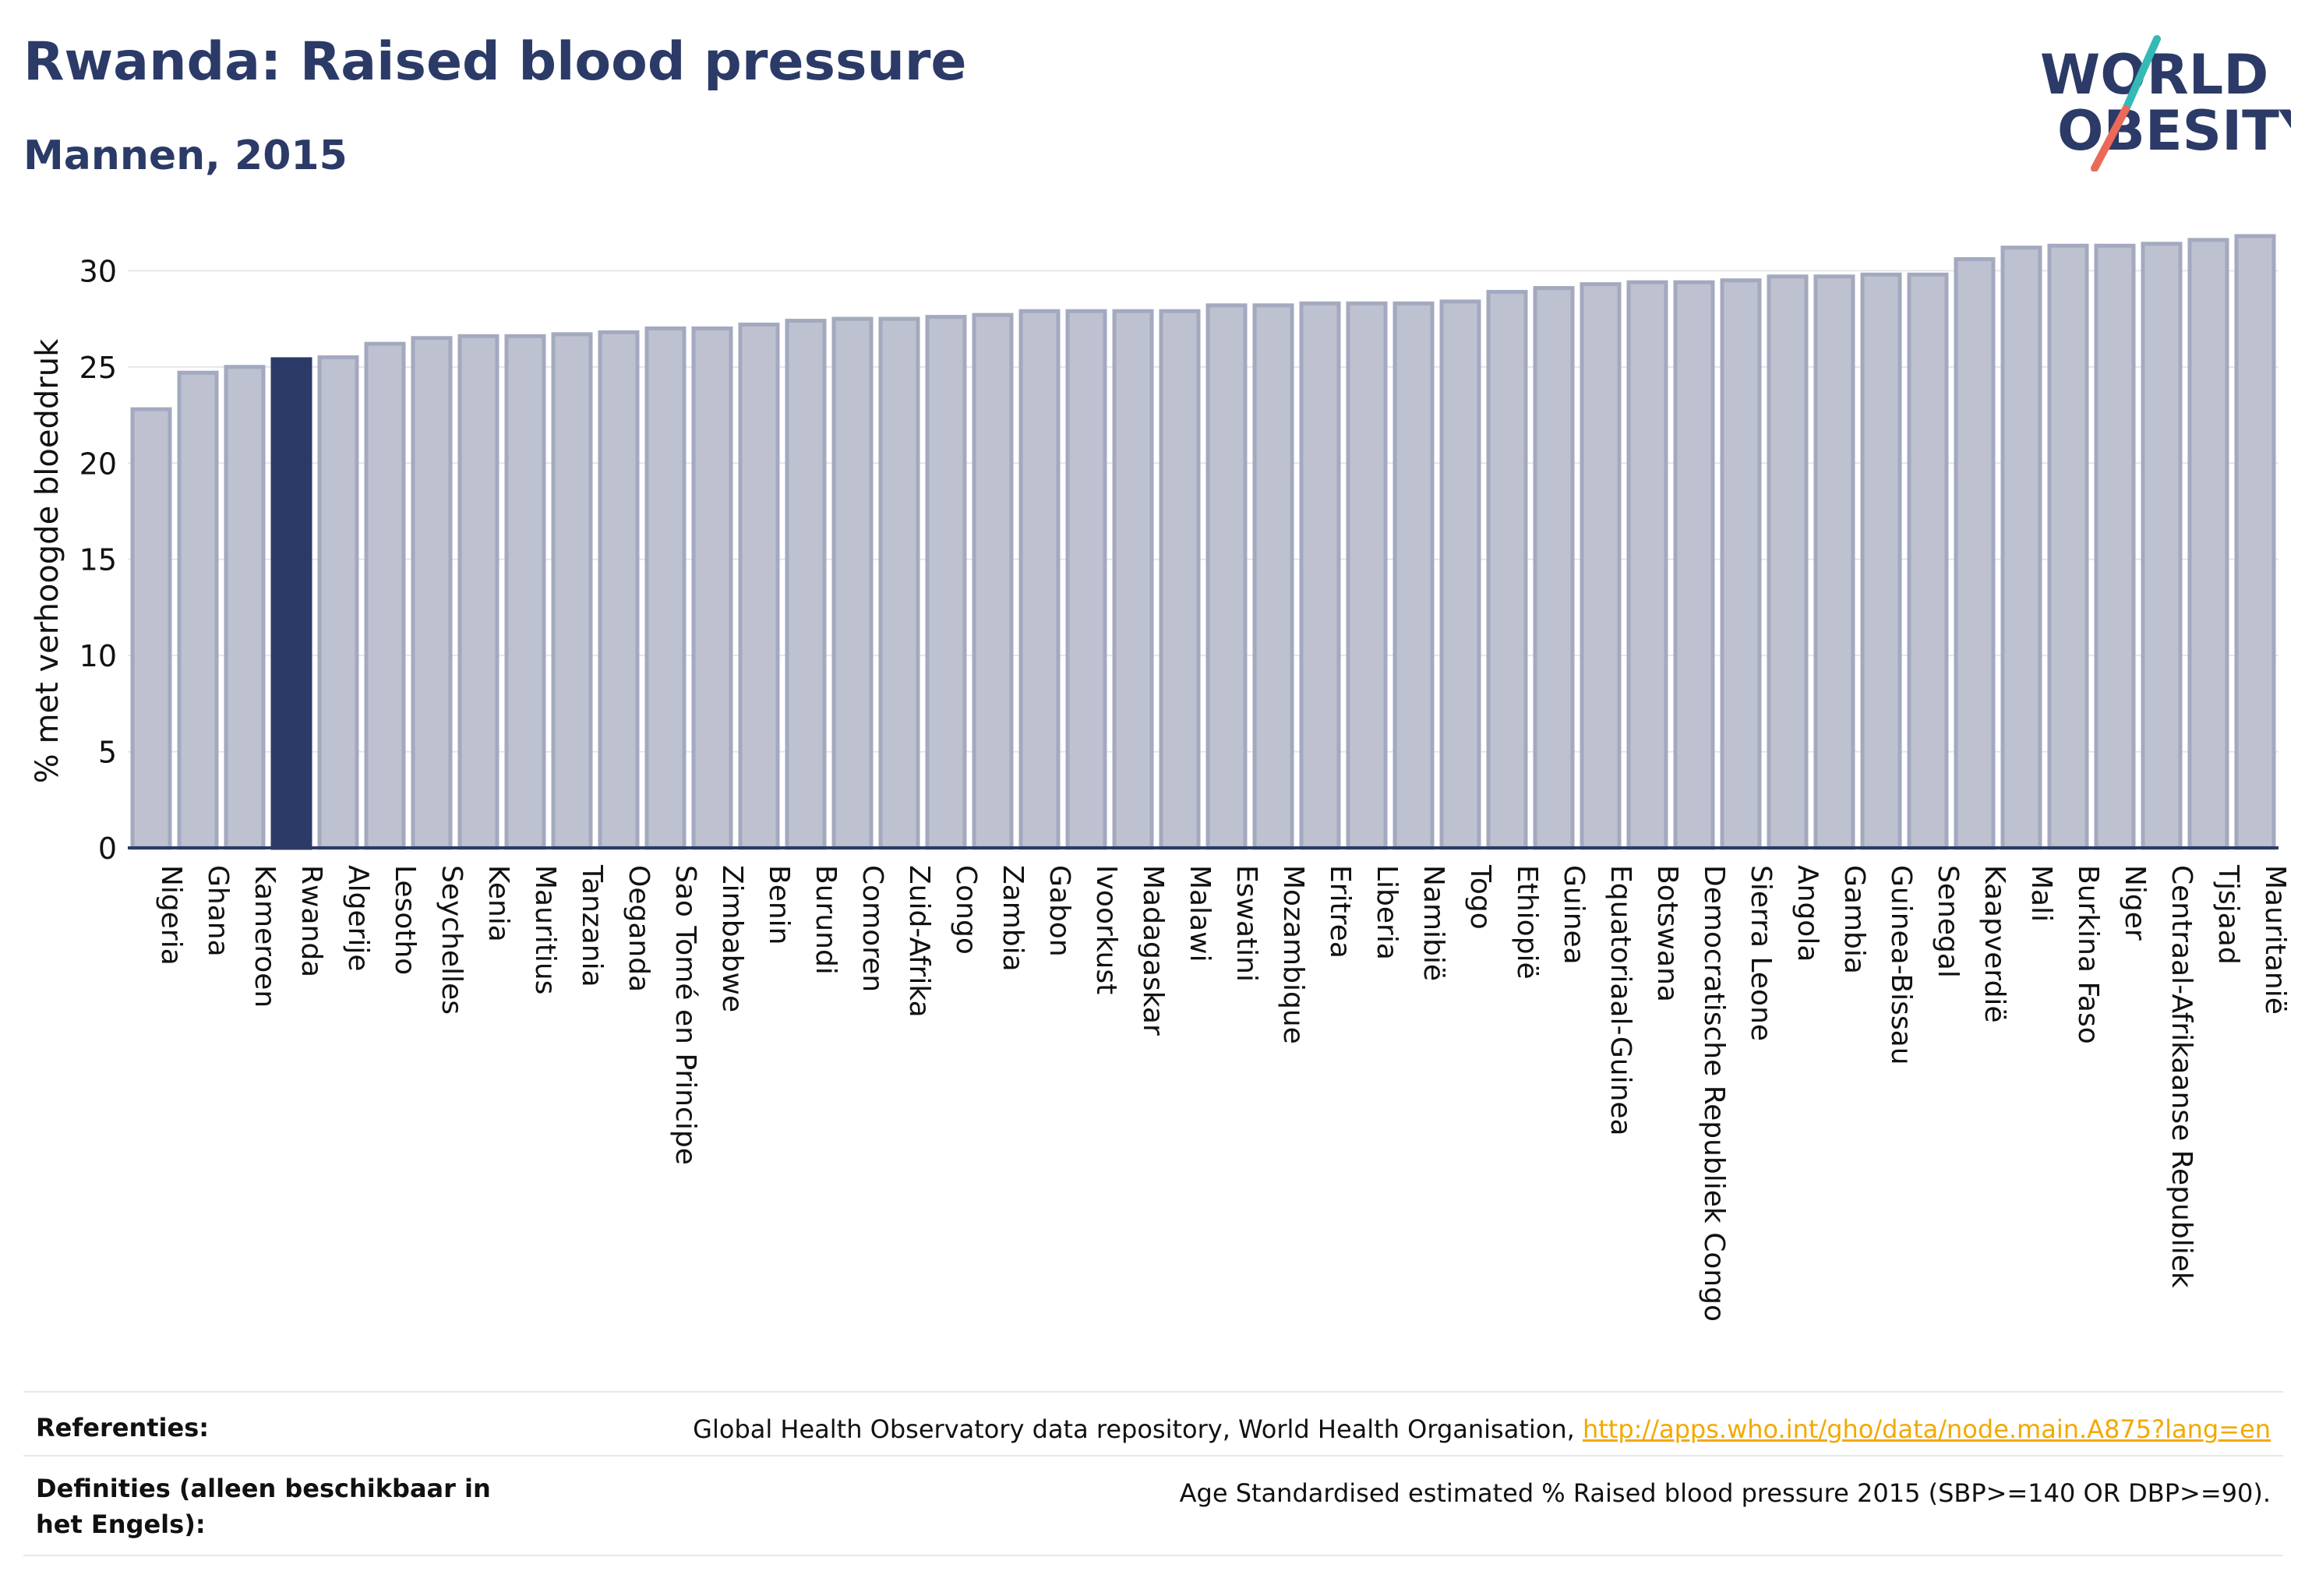  What do you see at coordinates (2174, 131) in the screenshot?
I see `logo-word-obesity: OBESITY` at bounding box center [2174, 131].